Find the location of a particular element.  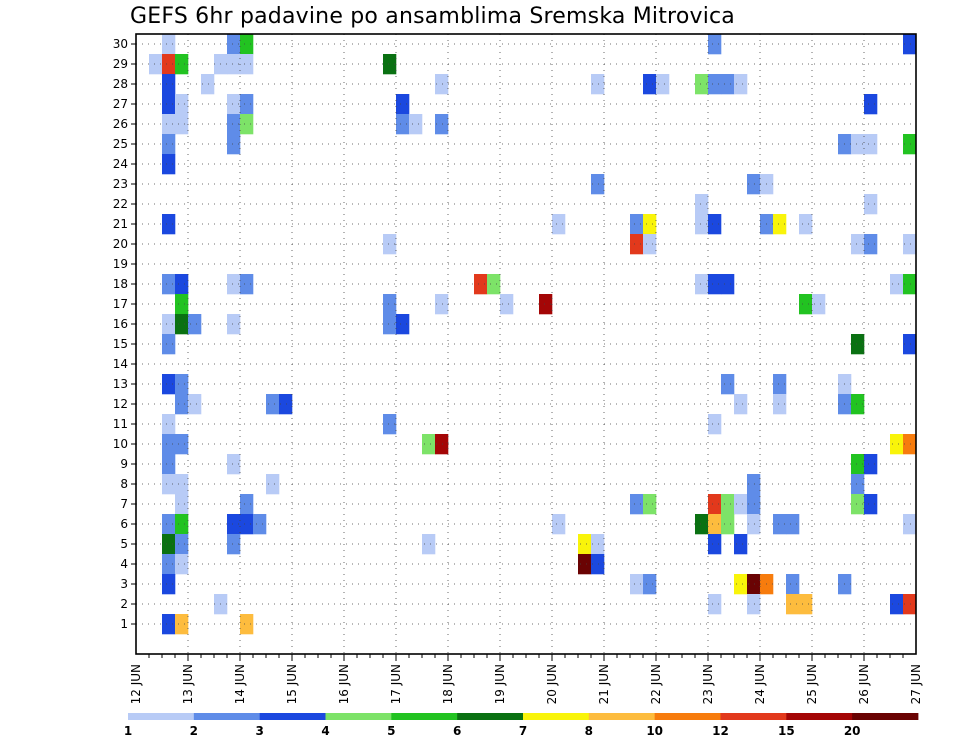

x-tick-label: 20 JUN is located at coordinates (552, 684).